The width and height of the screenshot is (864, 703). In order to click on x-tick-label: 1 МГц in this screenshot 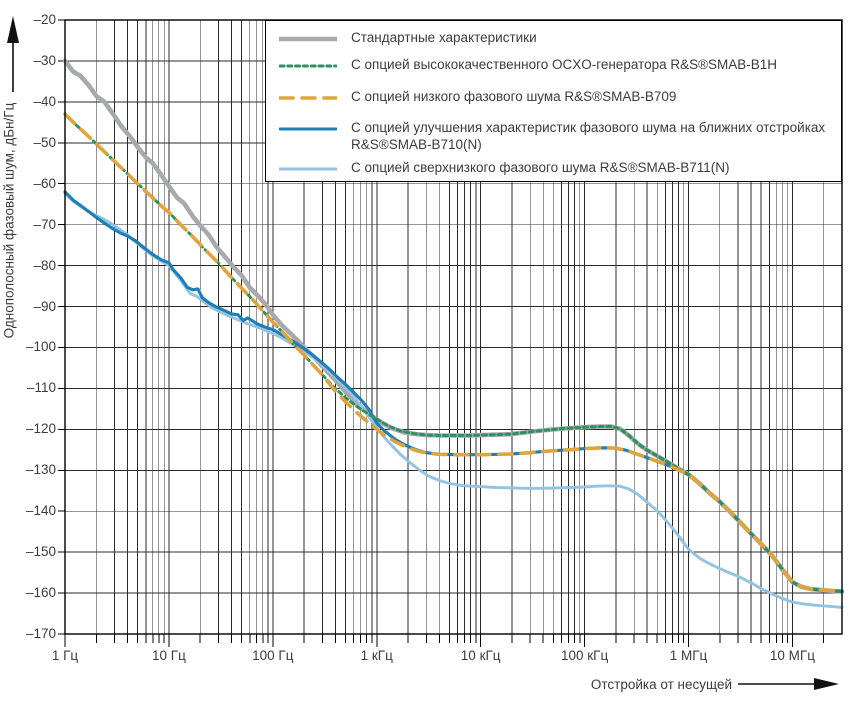, I will do `click(688, 655)`.